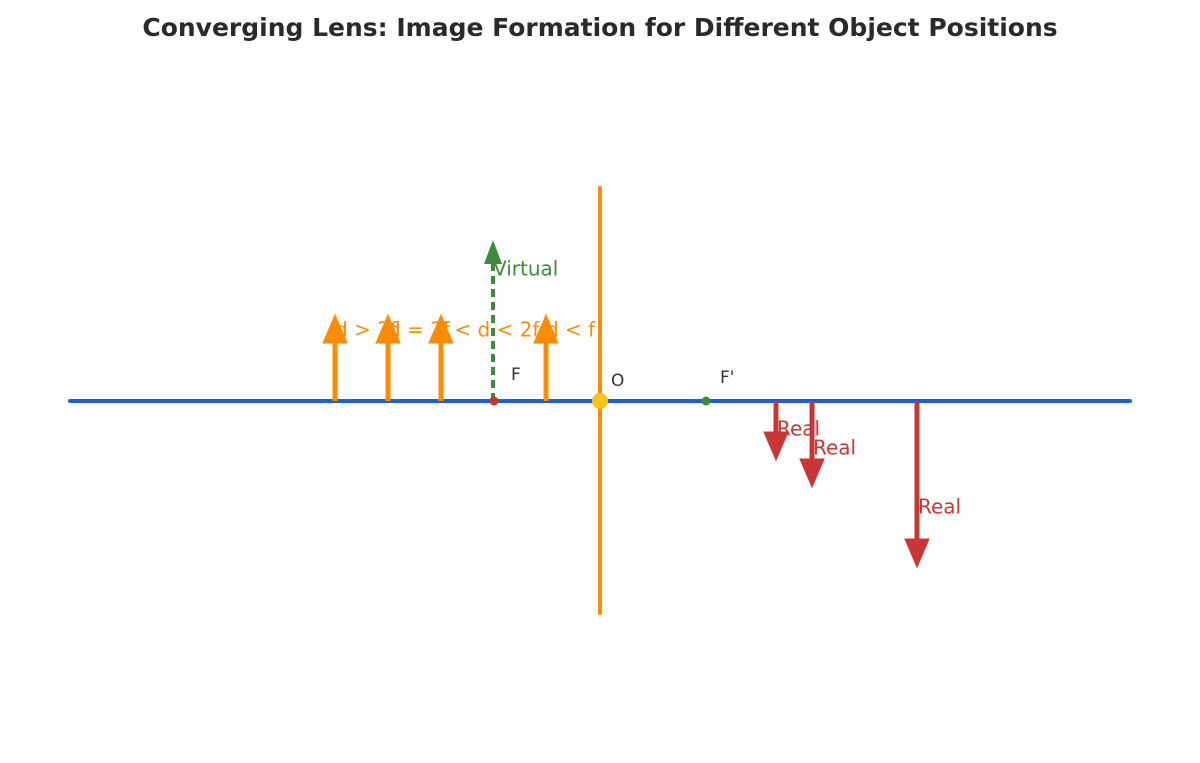 The image size is (1200, 763). Describe the element at coordinates (600, 401) in the screenshot. I see `optical-center` at that location.